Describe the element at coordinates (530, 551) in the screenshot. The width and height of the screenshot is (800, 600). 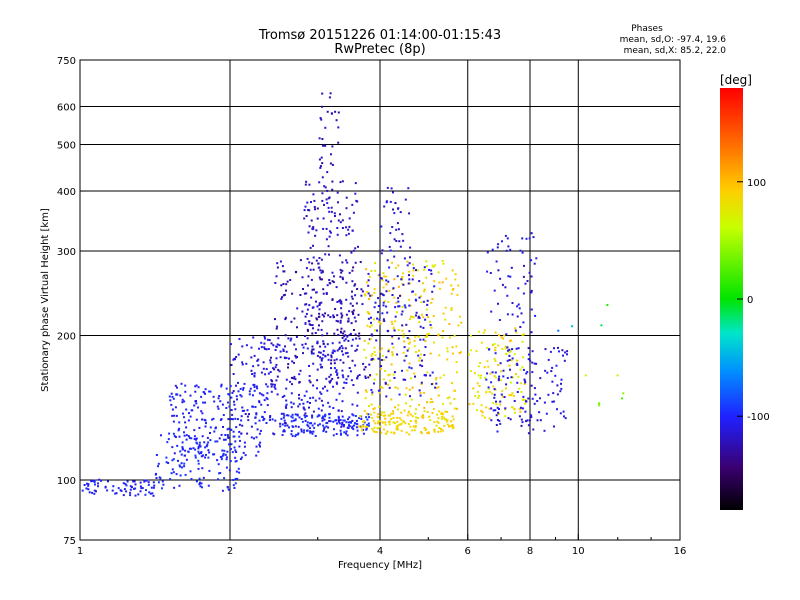
I see `x-tick-label: 8` at that location.